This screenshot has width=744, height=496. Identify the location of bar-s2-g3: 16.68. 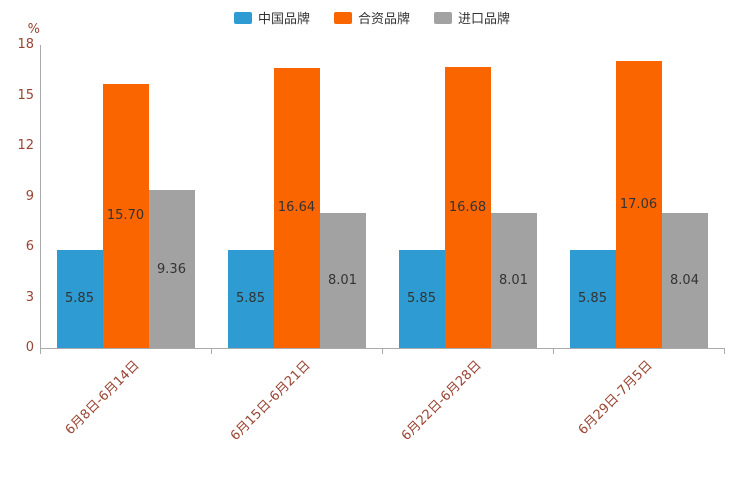
(467, 207).